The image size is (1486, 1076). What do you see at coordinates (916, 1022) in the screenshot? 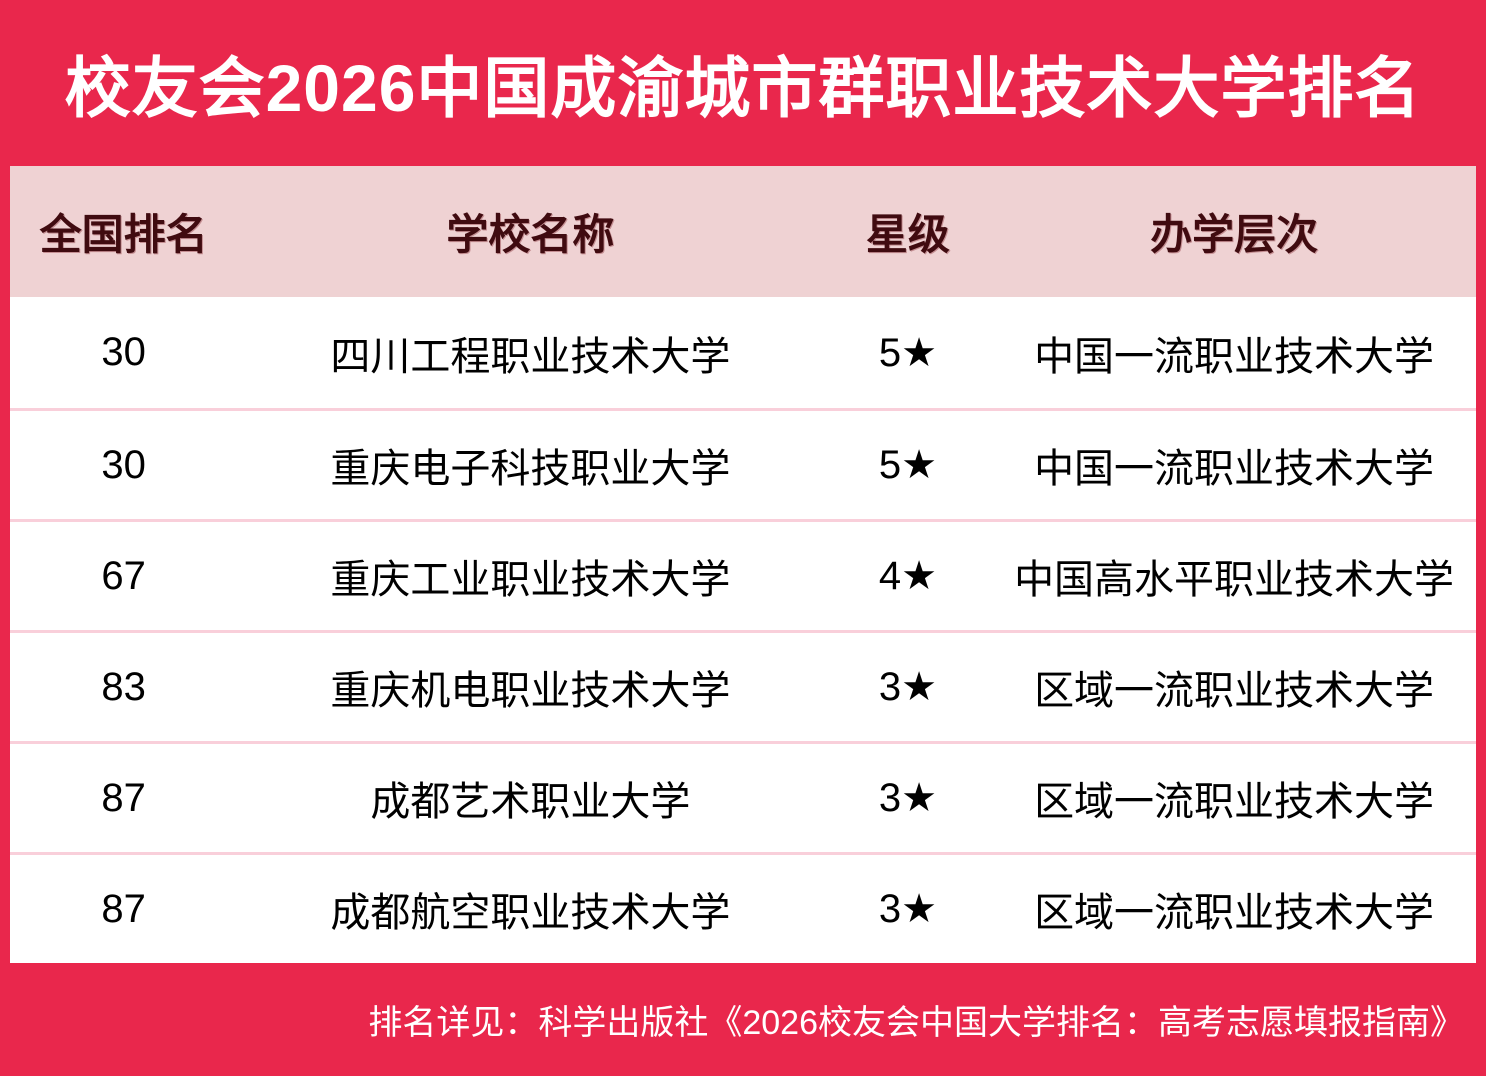
I see `footer-note: 排名详见：科学出版社《2026校友会中国大学排名：高考志愿填报指南》` at bounding box center [916, 1022].